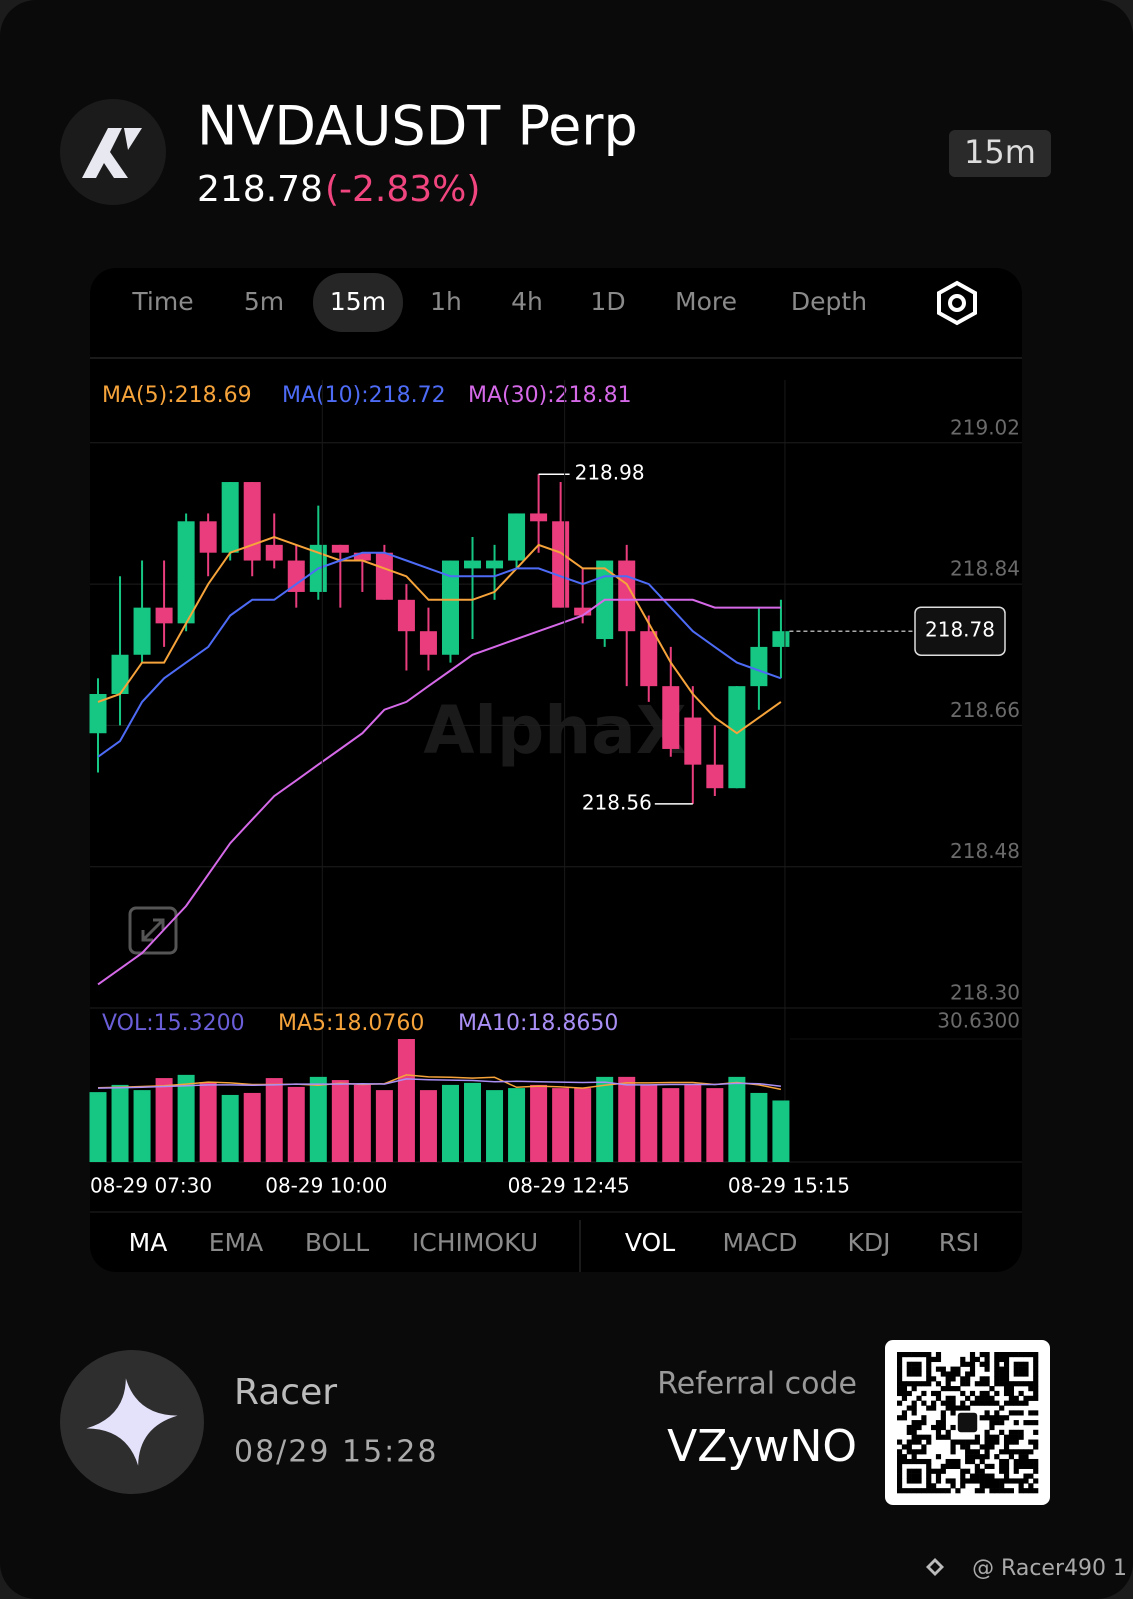 This screenshot has height=1599, width=1133. Describe the element at coordinates (538, 1023) in the screenshot. I see `vol-legend: MA10:18.8650` at that location.